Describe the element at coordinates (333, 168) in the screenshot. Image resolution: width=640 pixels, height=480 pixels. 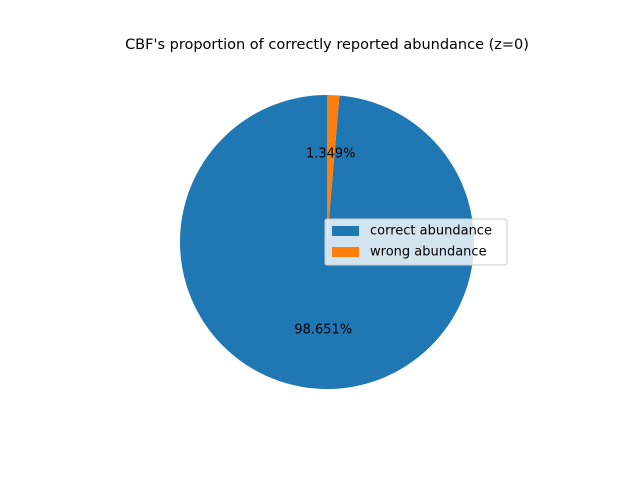
I see `pie-slice-wrong-abundance` at that location.